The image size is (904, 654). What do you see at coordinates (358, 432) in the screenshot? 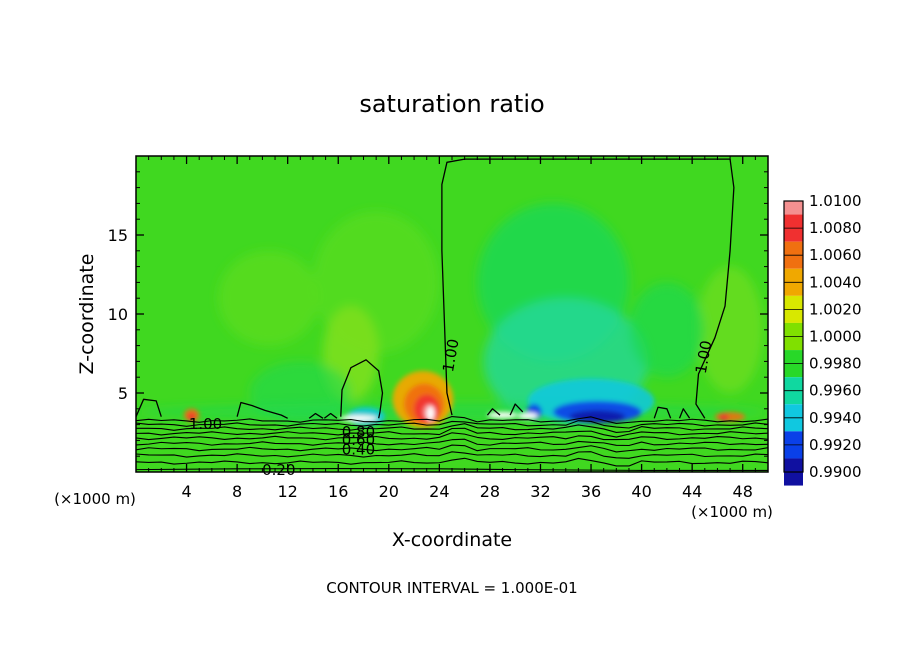
I see `contour-label: 0.80` at bounding box center [358, 432].